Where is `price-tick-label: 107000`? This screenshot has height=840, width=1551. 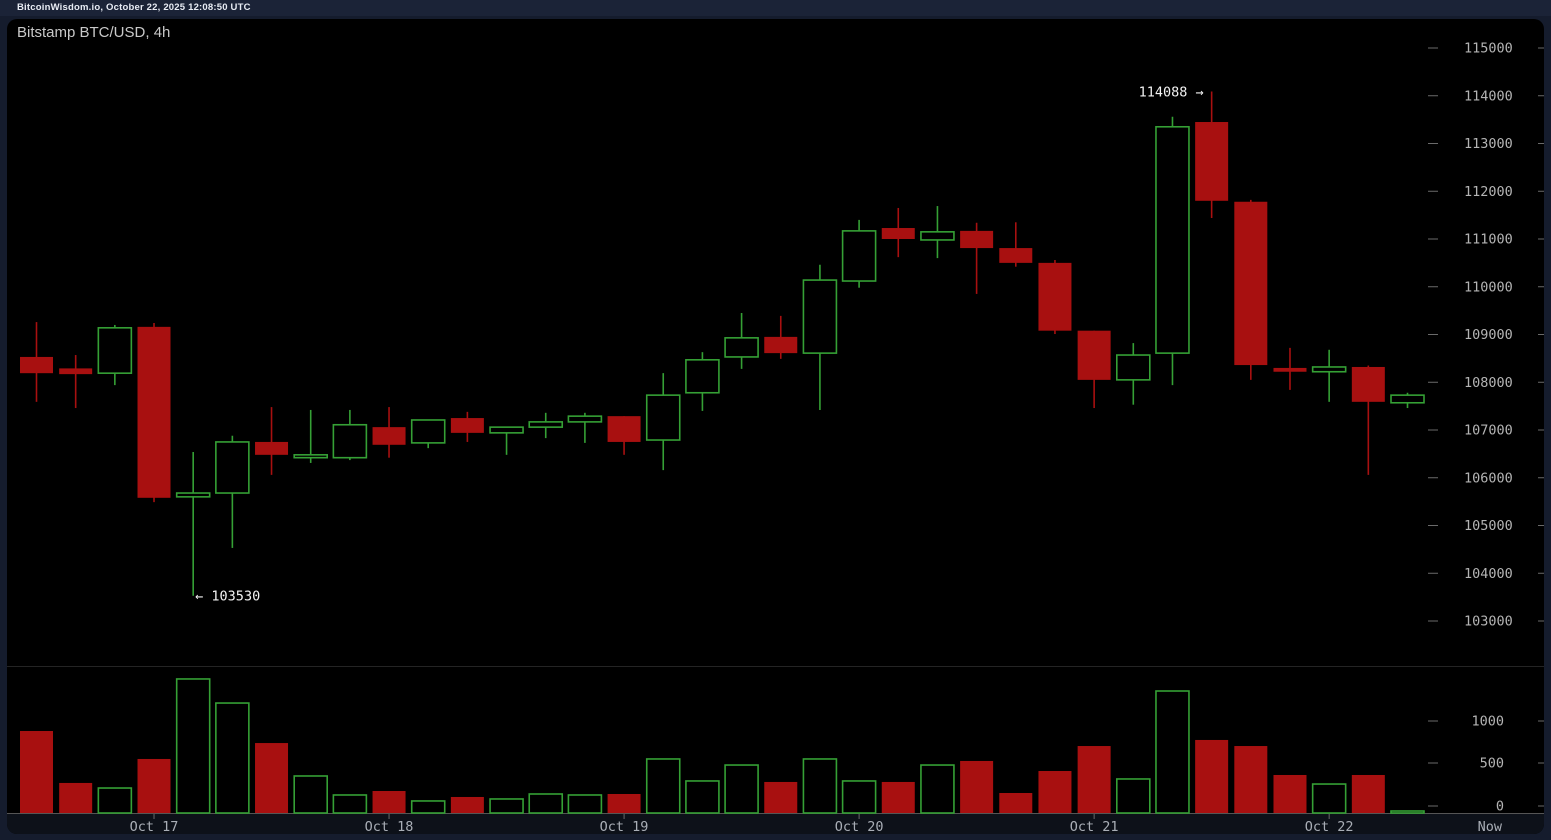 price-tick-label: 107000 is located at coordinates (1488, 431).